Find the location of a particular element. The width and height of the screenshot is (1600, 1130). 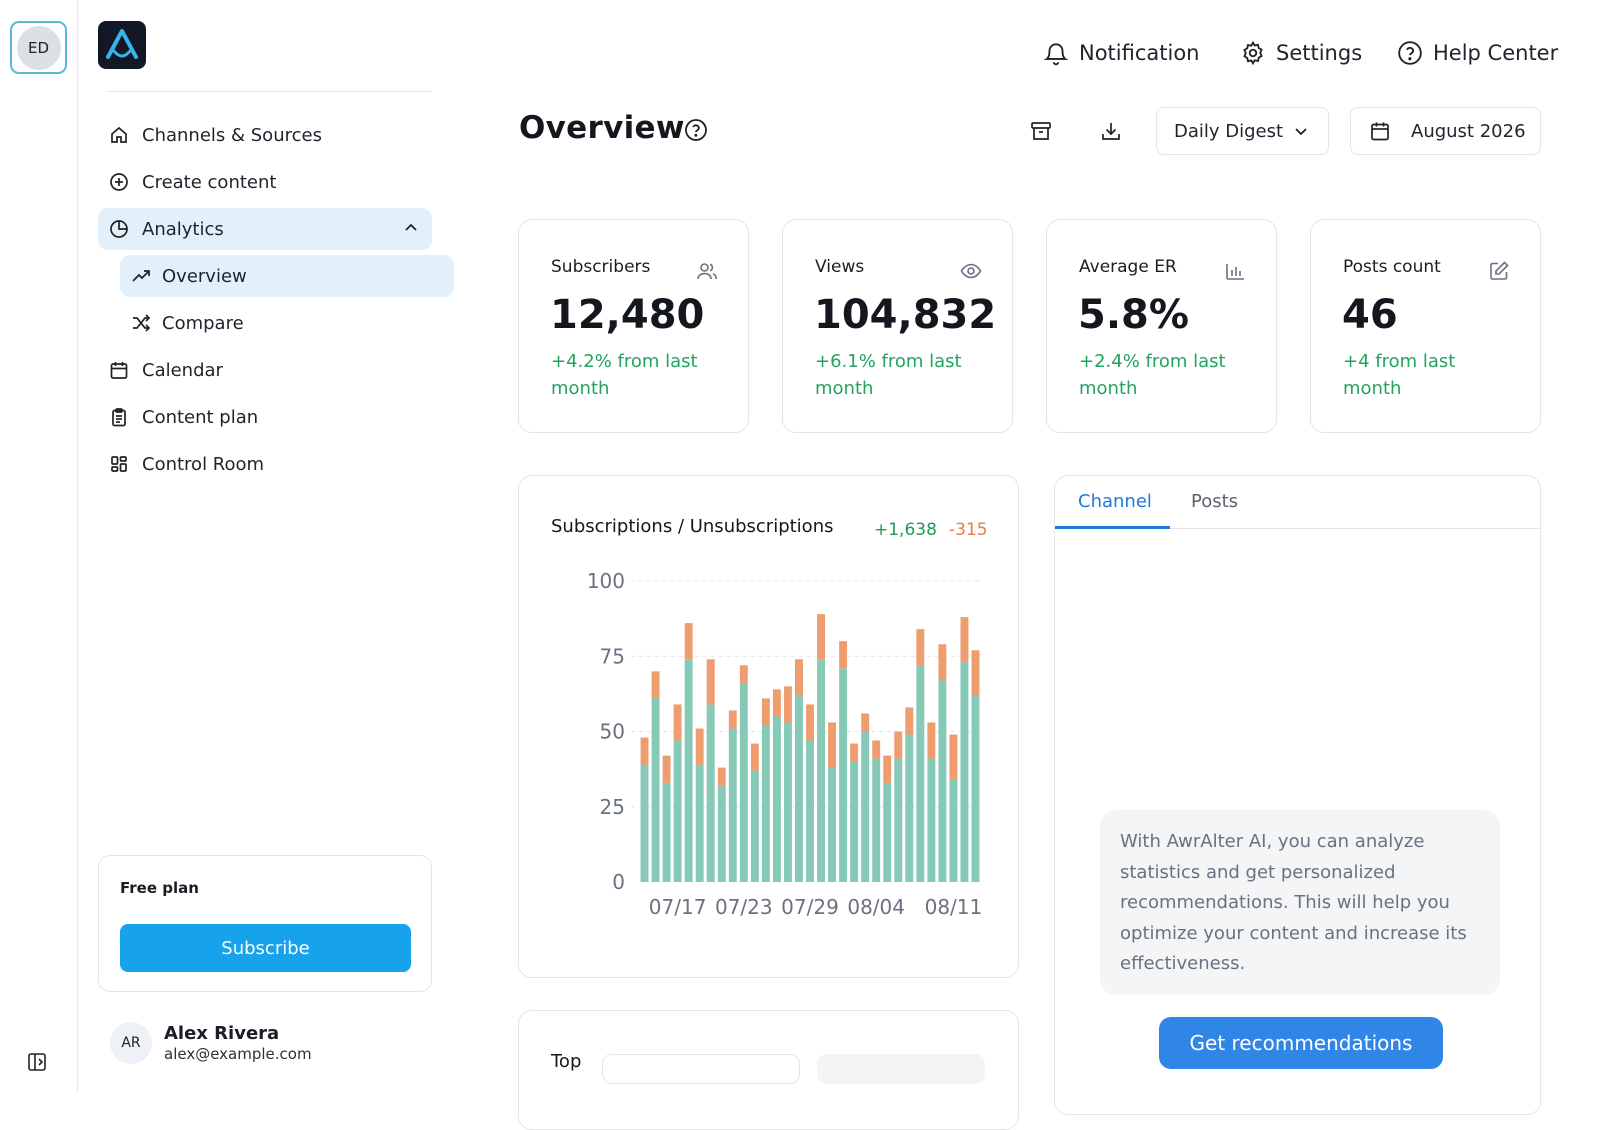

sidebar-item-label: Channels & Sources is located at coordinates (232, 135).